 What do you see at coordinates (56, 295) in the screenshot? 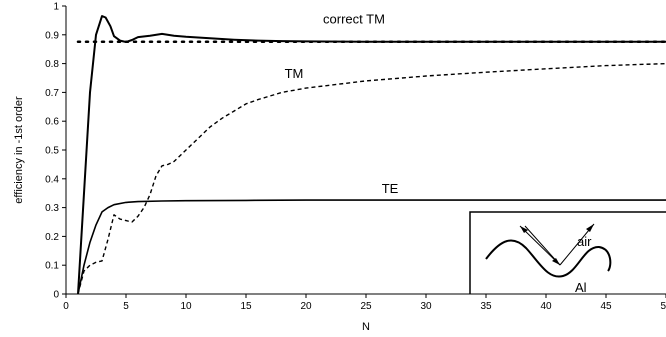
I see `y-tick-label: 0` at bounding box center [56, 295].